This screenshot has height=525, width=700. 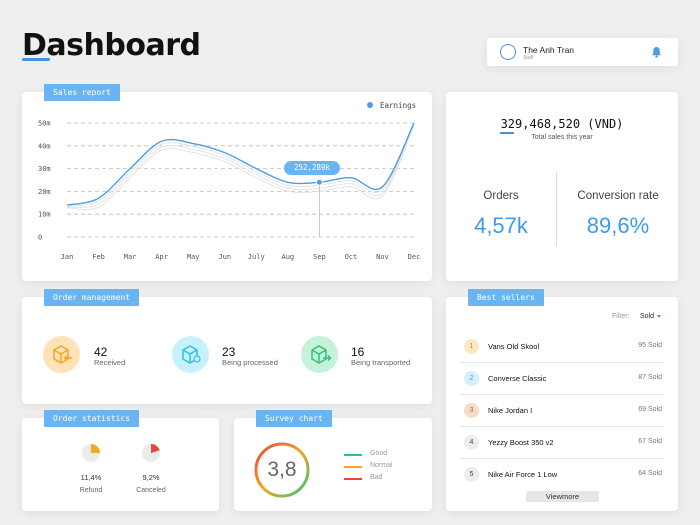 I want to click on x-tick-label: Nov, so click(x=382, y=257).